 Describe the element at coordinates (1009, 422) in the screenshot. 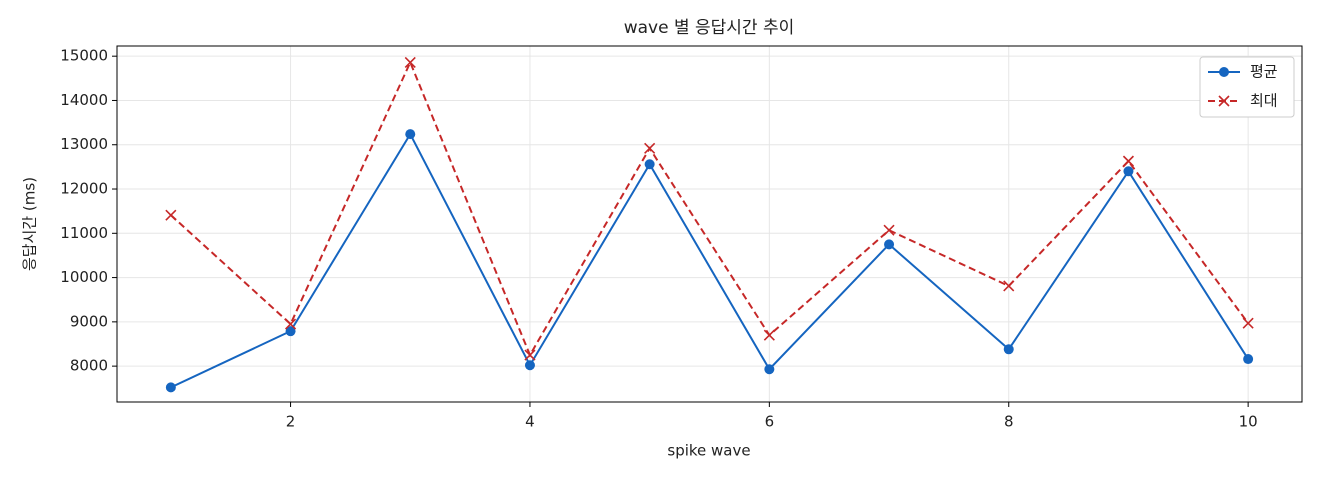

I see `x-tick-label: 8` at that location.